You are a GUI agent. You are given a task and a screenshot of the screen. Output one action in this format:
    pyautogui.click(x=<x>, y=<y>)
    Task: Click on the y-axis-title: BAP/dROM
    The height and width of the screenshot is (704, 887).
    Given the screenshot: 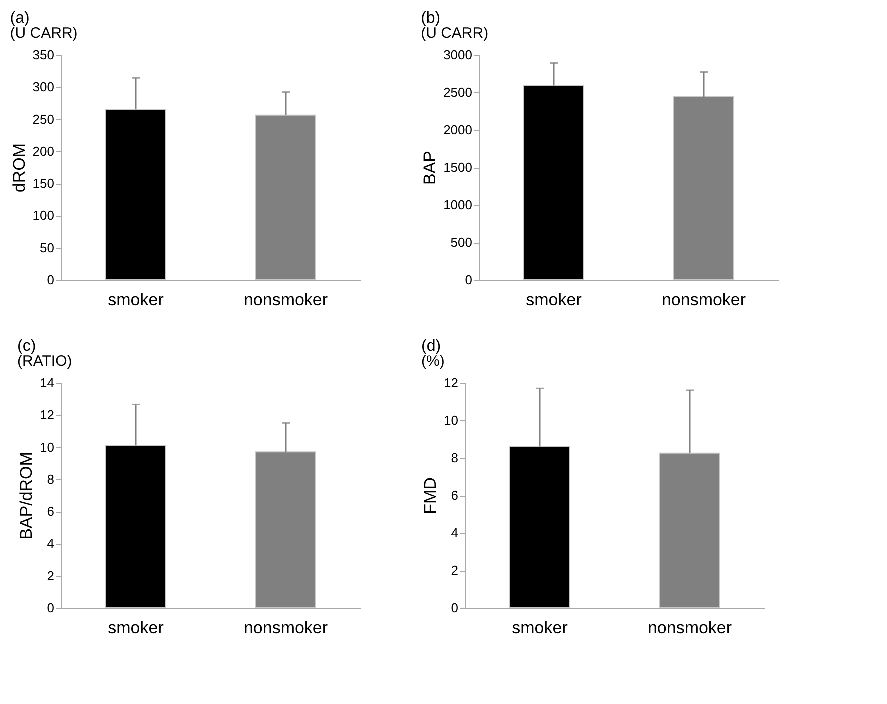 What is the action you would take?
    pyautogui.click(x=26, y=496)
    